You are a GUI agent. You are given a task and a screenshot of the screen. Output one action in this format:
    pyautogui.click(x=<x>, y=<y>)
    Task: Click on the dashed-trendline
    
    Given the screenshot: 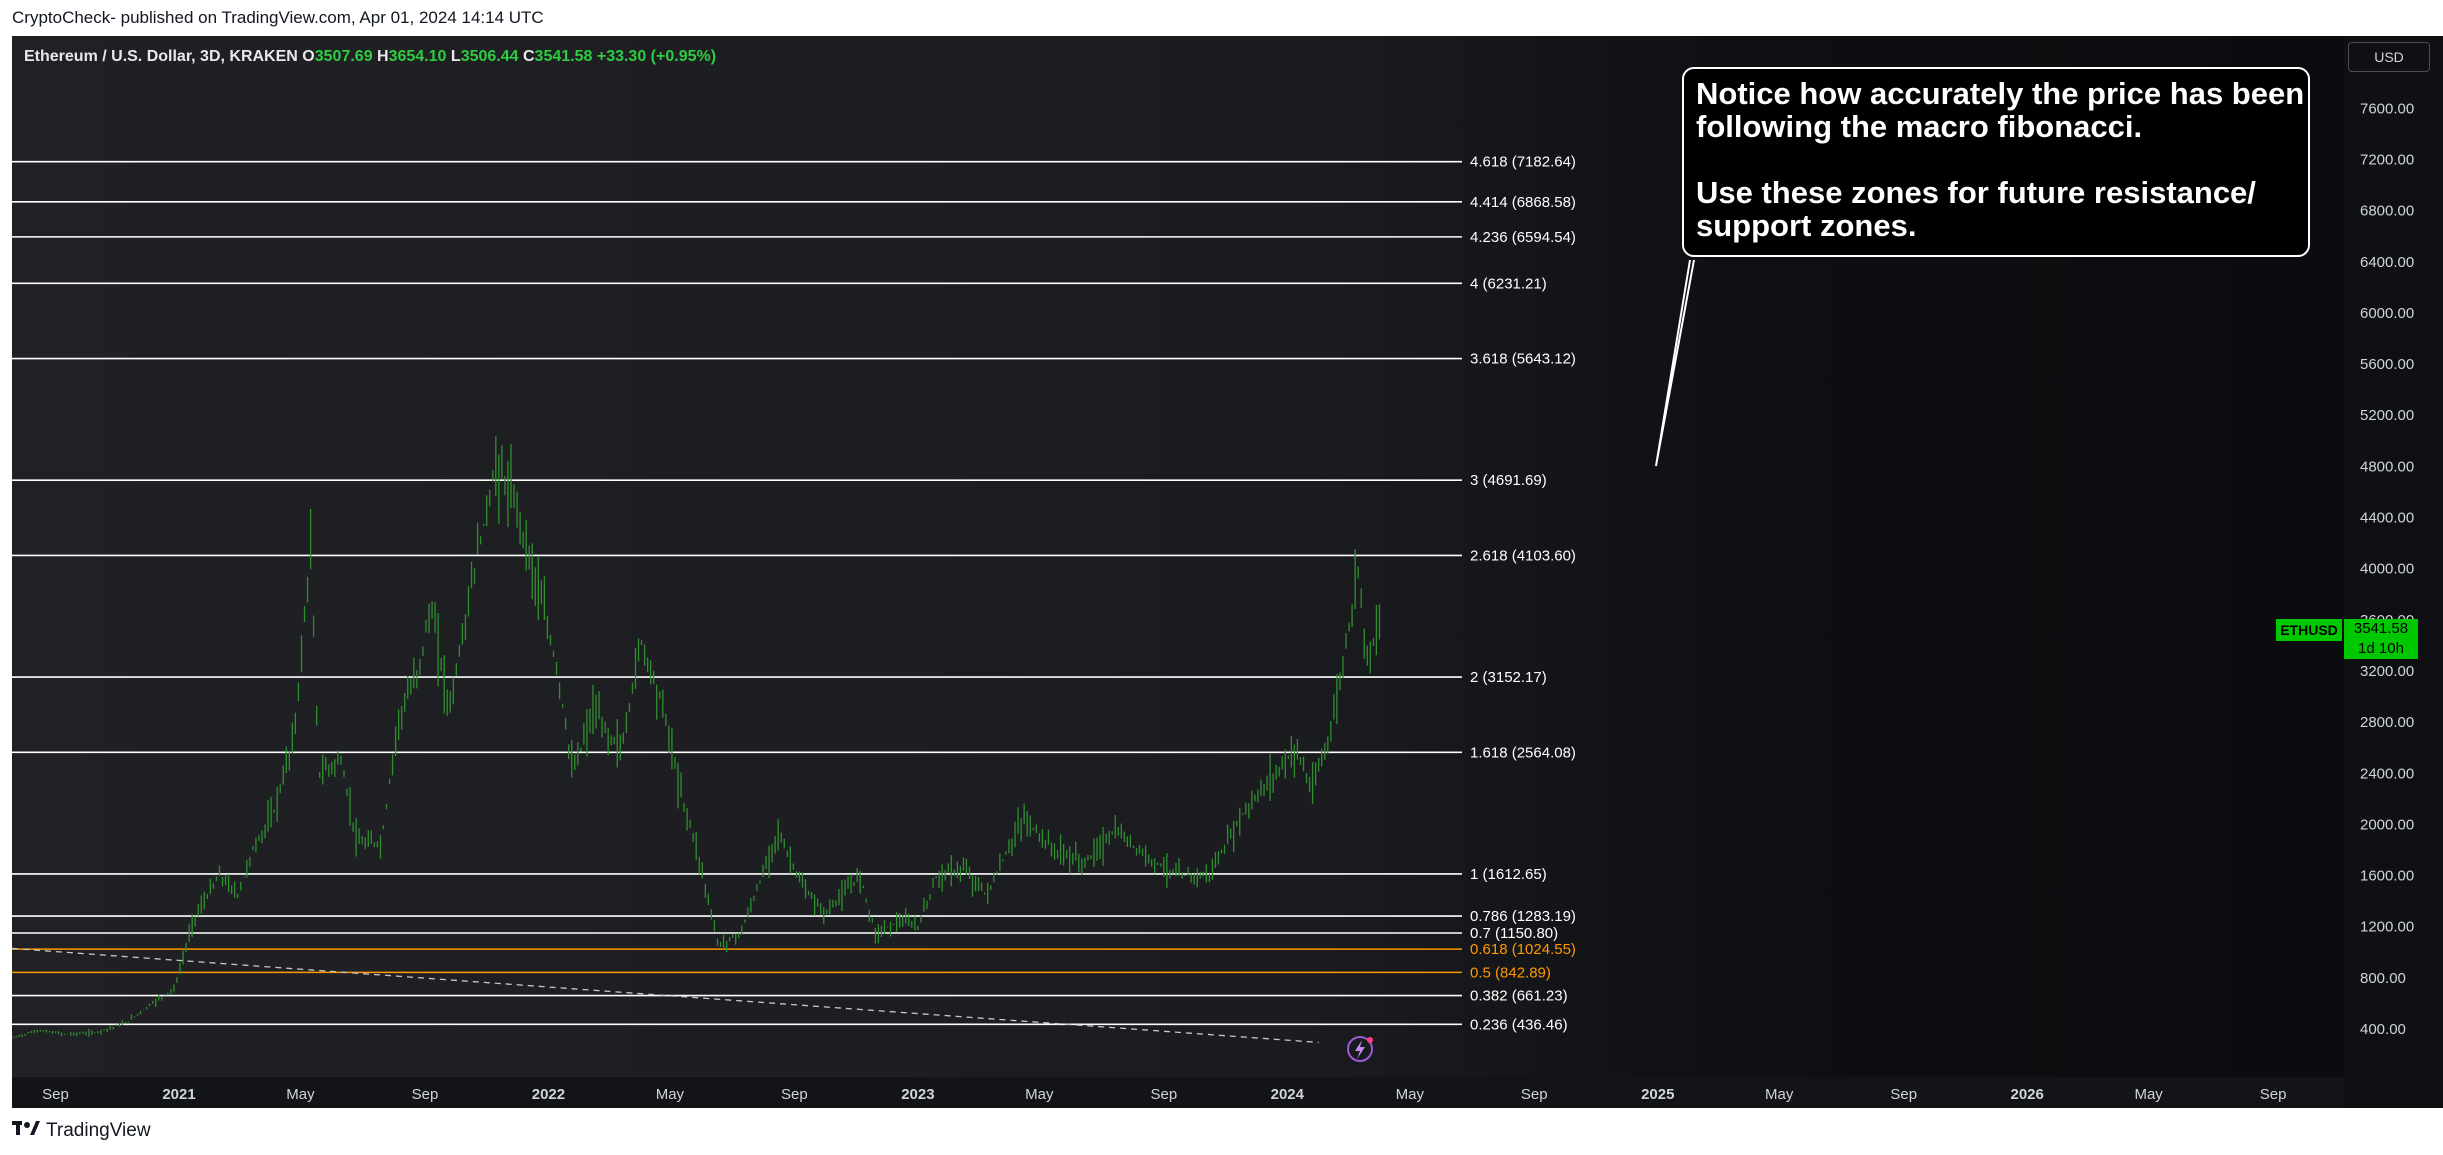 What is the action you would take?
    pyautogui.click(x=665, y=995)
    